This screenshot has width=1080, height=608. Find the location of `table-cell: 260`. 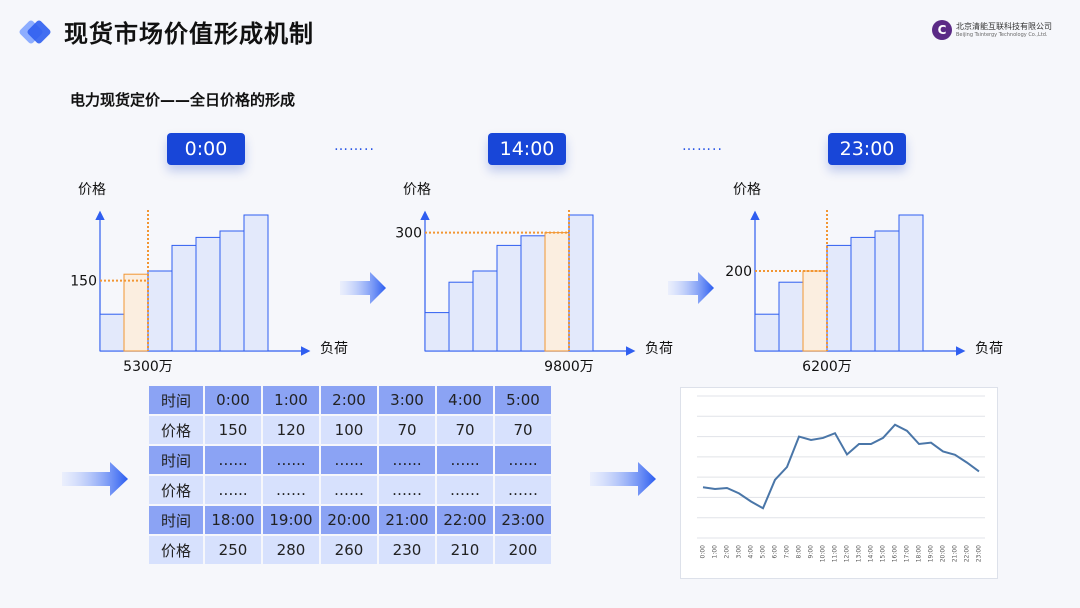

table-cell: 260 is located at coordinates (349, 550).